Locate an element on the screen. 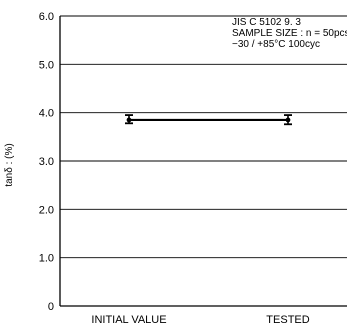  y-tick-label: 4.0 is located at coordinates (46, 114).